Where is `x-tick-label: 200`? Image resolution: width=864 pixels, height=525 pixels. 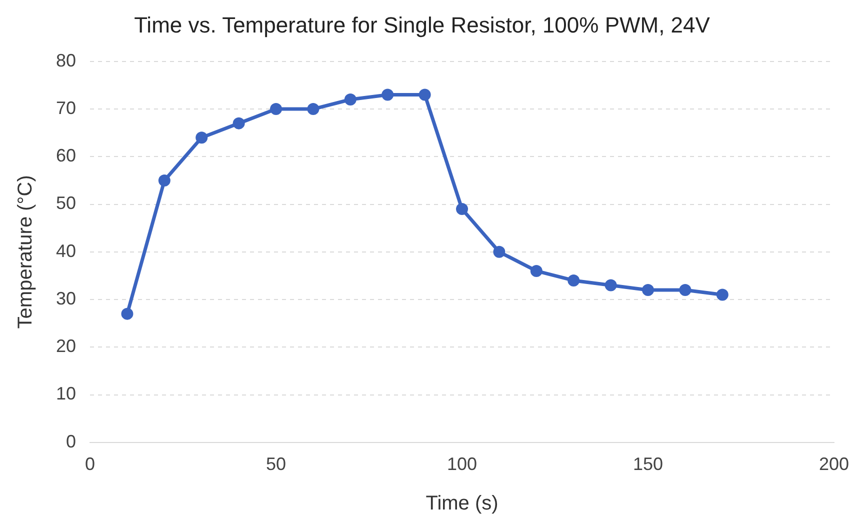
x-tick-label: 200 is located at coordinates (834, 464).